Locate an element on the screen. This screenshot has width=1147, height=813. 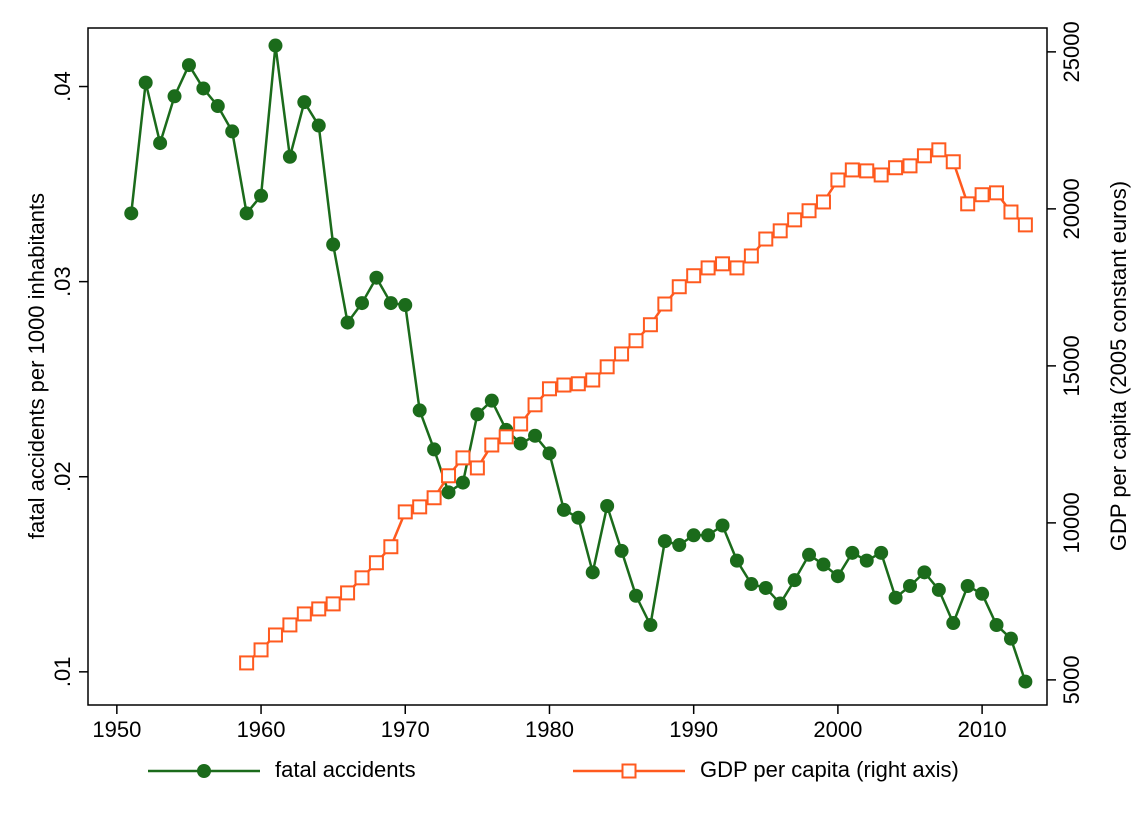
y-tick-label: .01 is located at coordinates (62, 672).